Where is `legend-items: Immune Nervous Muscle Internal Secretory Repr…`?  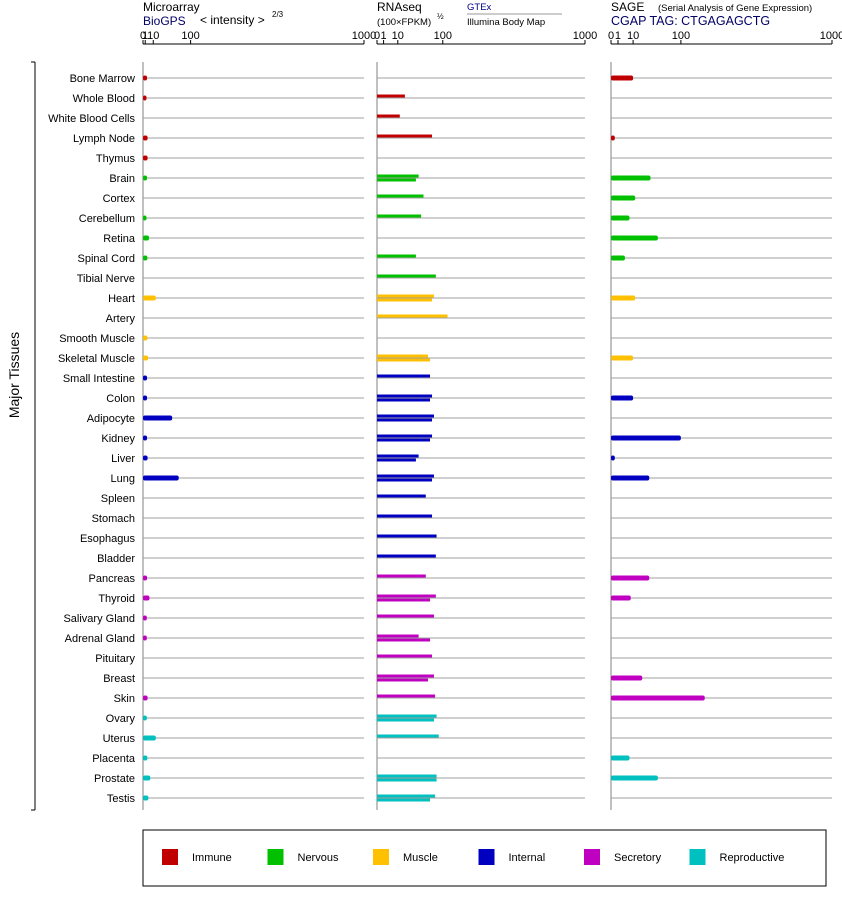 legend-items: Immune Nervous Muscle Internal Secretory Repr… is located at coordinates (473, 857).